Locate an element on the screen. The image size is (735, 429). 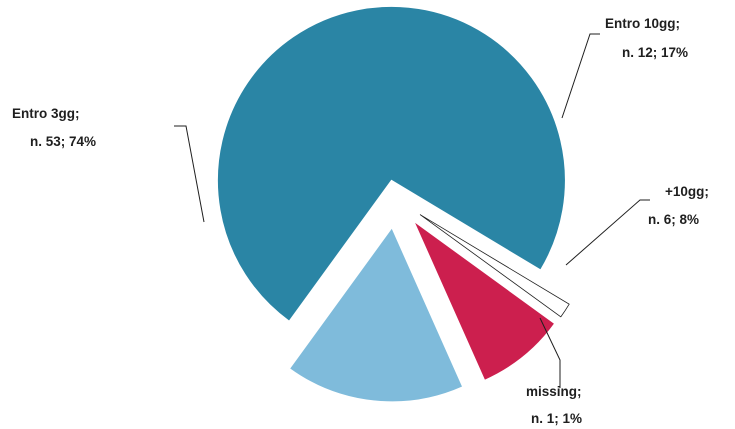
leader-missing is located at coordinates (550, 352).